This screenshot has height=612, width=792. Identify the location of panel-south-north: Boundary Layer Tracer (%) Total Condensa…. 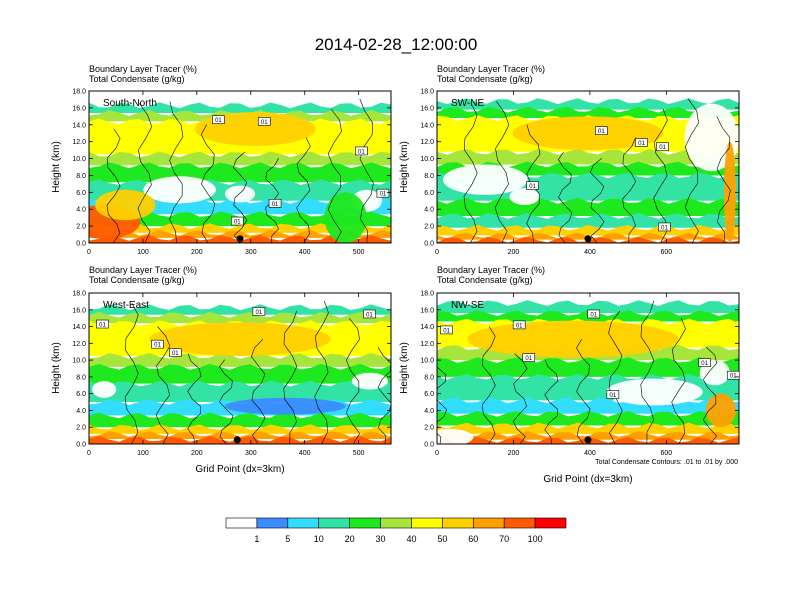
(221, 160).